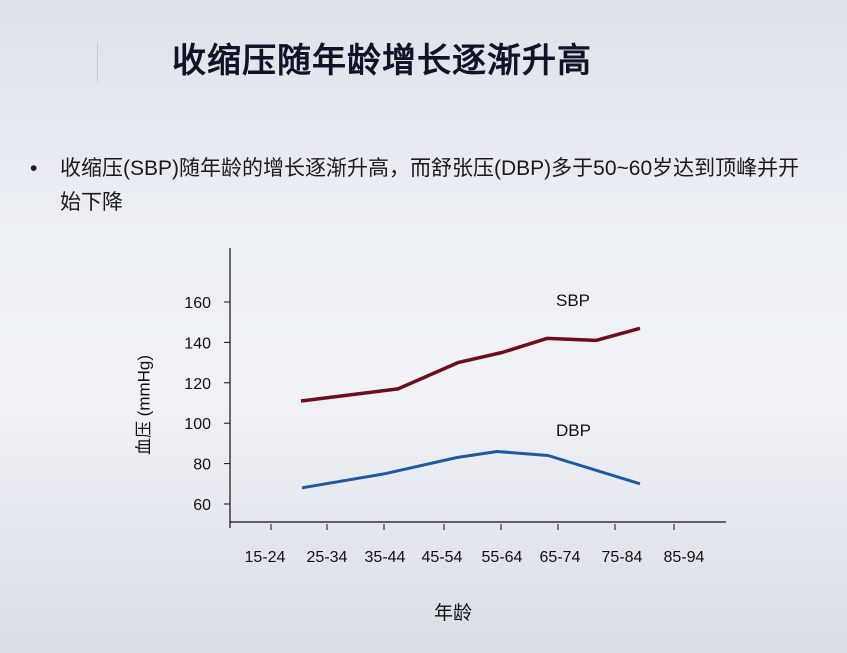  Describe the element at coordinates (573, 300) in the screenshot. I see `series-sbp-label: SBP` at that location.